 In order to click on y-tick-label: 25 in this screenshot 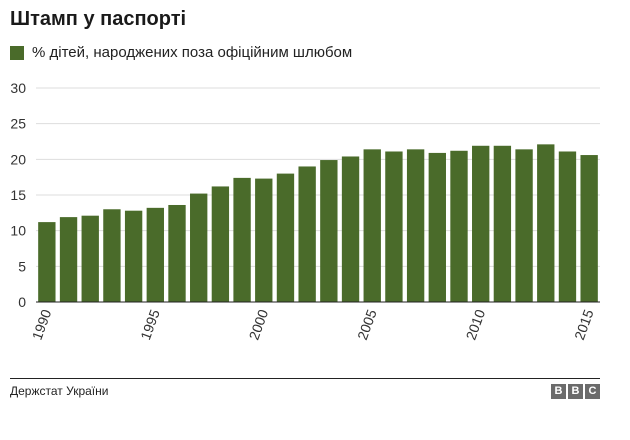, I will do `click(18, 124)`.